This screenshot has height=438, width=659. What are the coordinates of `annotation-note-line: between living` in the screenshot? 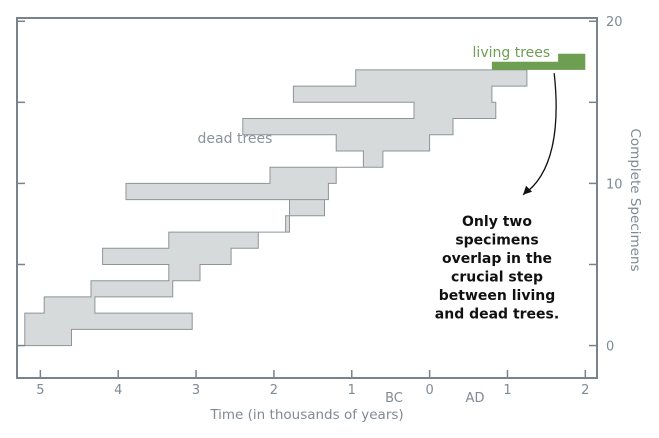 It's located at (497, 296).